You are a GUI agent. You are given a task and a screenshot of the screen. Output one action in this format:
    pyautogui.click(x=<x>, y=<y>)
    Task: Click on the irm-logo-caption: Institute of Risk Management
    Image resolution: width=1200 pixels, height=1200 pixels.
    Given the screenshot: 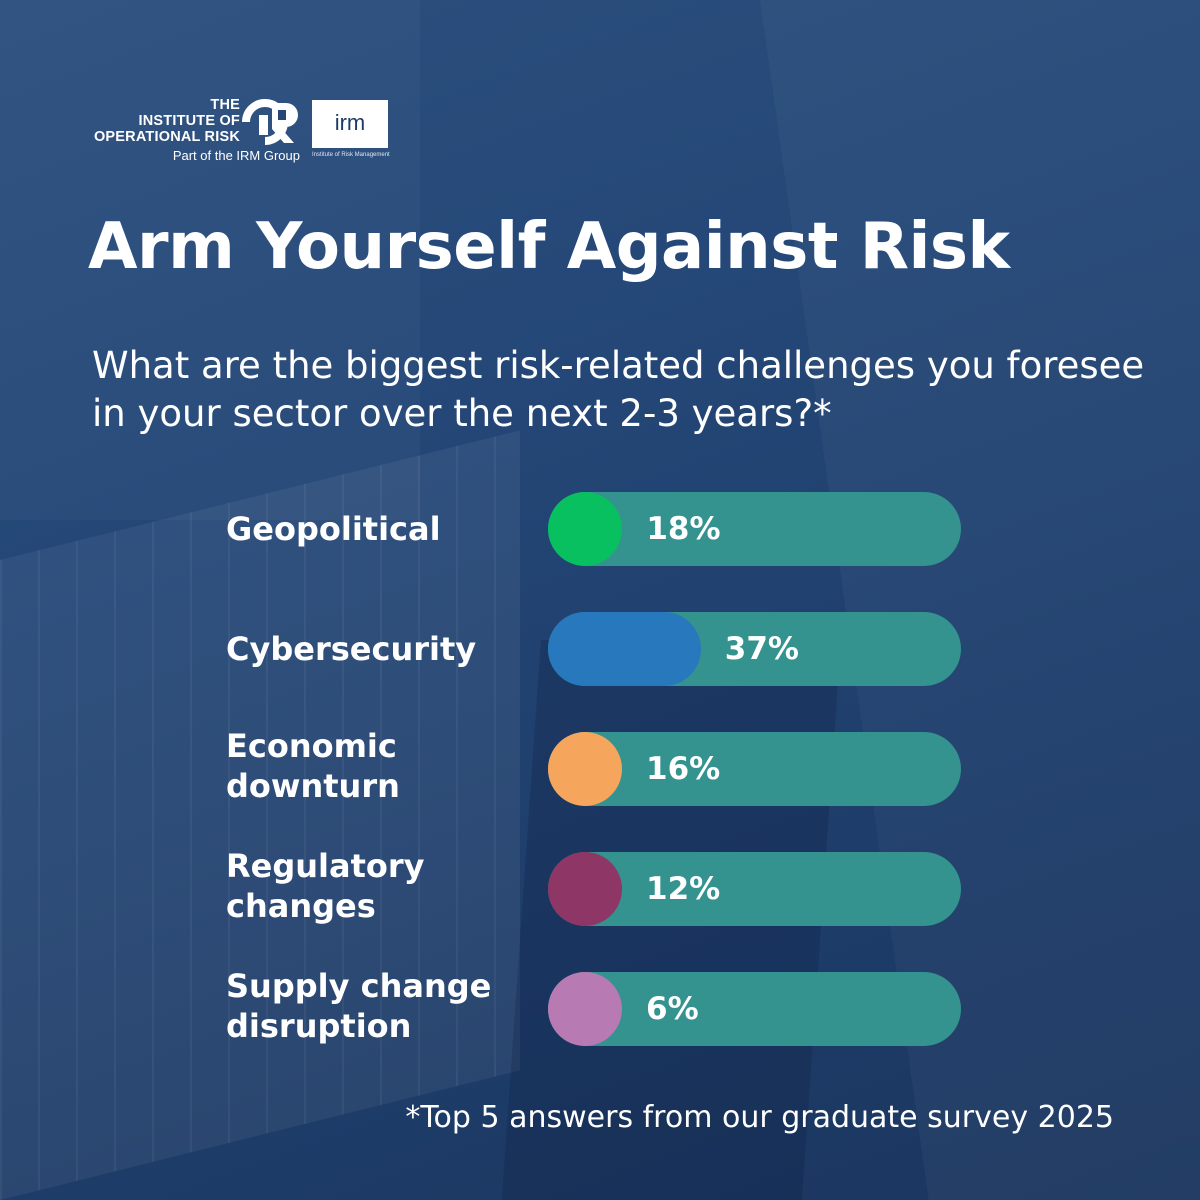 What is the action you would take?
    pyautogui.click(x=351, y=155)
    